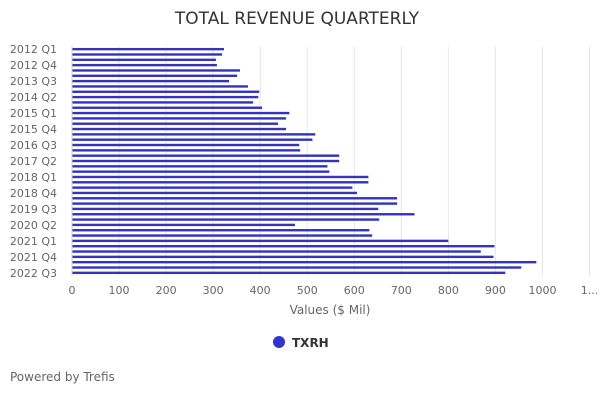  What do you see at coordinates (33, 49) in the screenshot?
I see `y-tick-label: 2012 Q1` at bounding box center [33, 49].